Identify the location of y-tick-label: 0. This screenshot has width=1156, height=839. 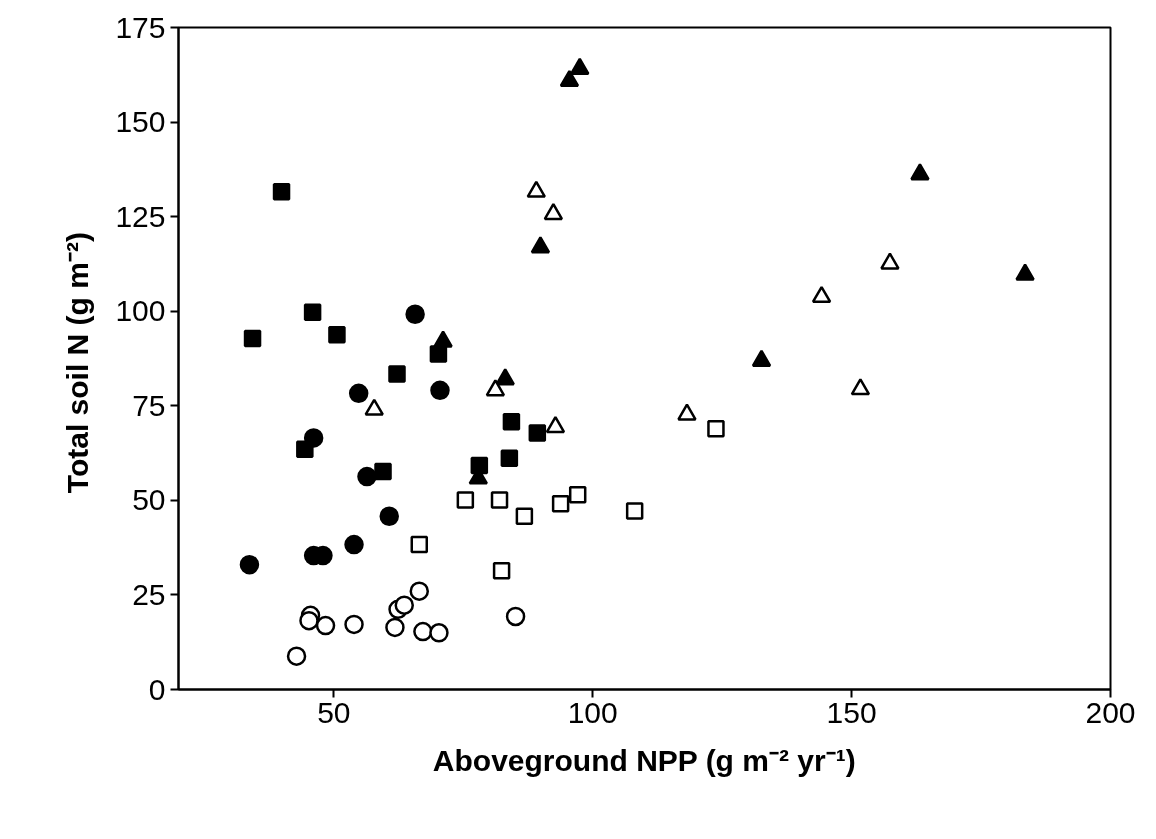
(157, 689).